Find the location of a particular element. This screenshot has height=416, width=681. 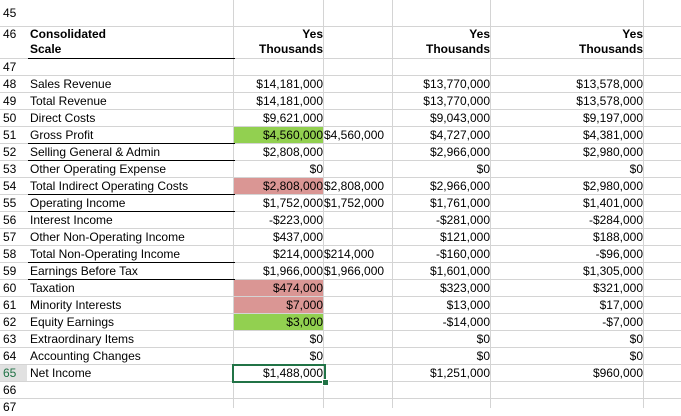

value-cell-col3: $323,000 is located at coordinates (464, 288).